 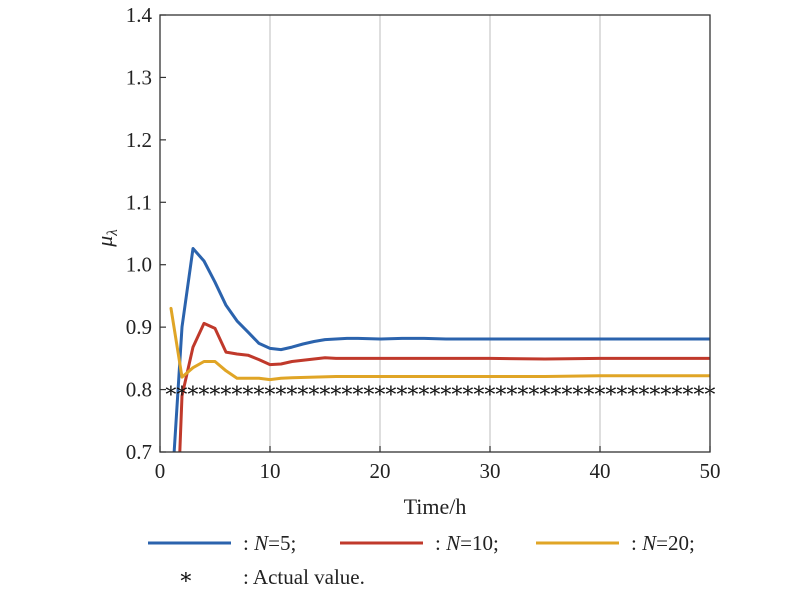 I want to click on y-tick-label: 1.1, so click(x=139, y=202).